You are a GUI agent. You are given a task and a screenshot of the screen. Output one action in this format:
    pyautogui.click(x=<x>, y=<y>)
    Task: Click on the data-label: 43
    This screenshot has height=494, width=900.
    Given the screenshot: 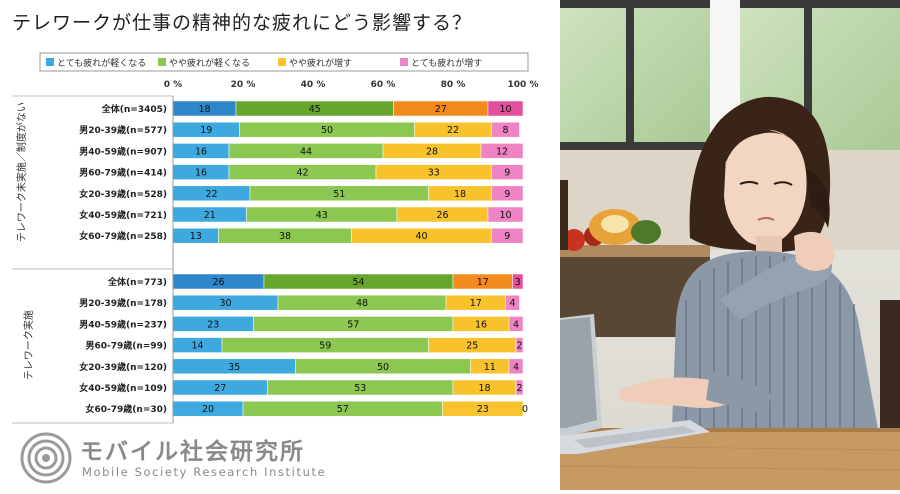 What is the action you would take?
    pyautogui.click(x=322, y=215)
    